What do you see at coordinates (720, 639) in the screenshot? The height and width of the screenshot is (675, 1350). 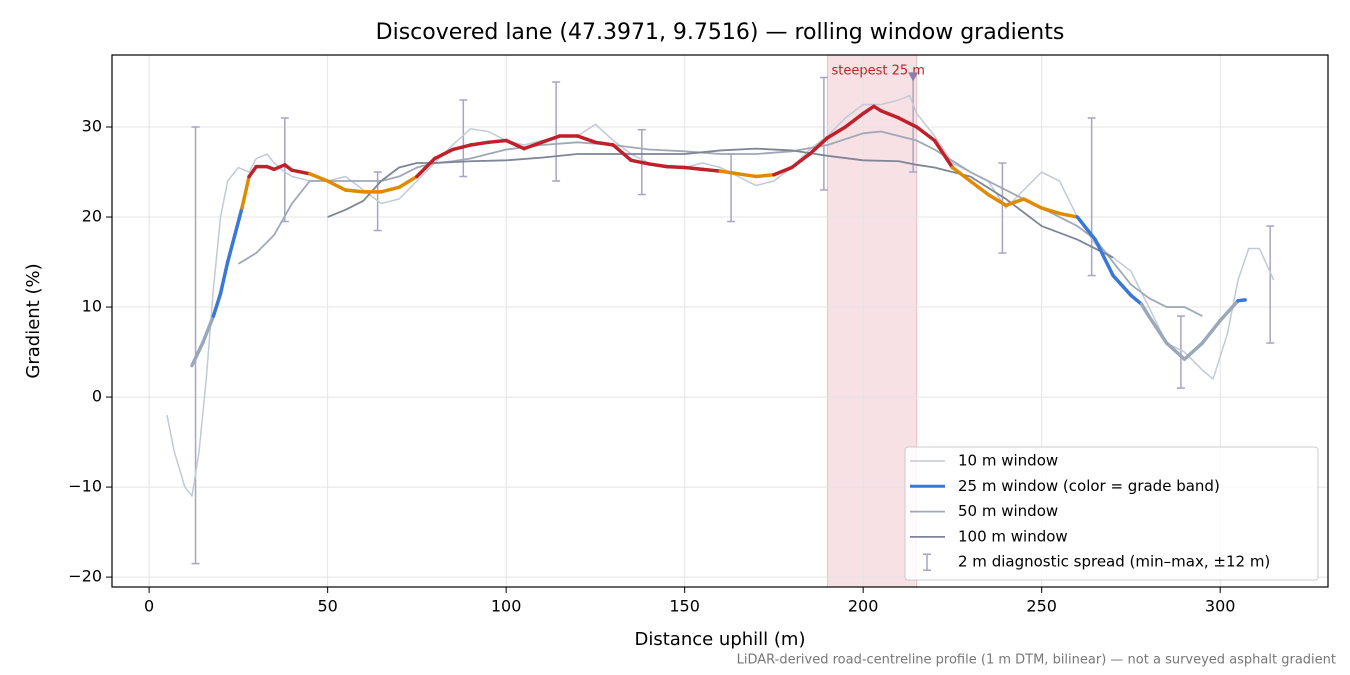 I see `x-axis-label: Distance uphill (m)` at bounding box center [720, 639].